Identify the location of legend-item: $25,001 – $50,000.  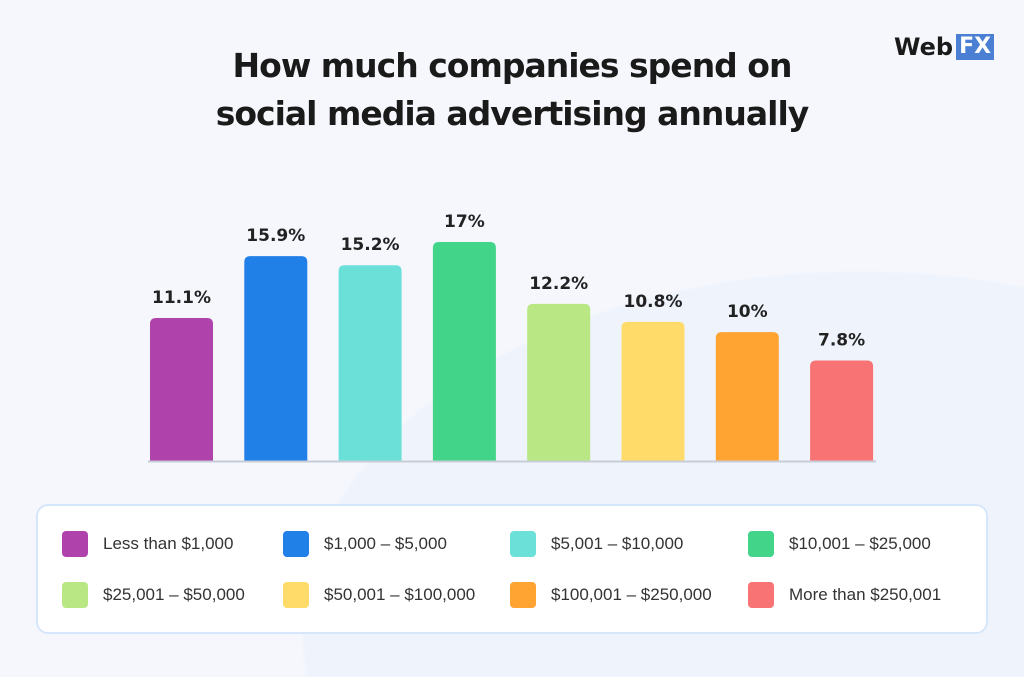
(153, 595).